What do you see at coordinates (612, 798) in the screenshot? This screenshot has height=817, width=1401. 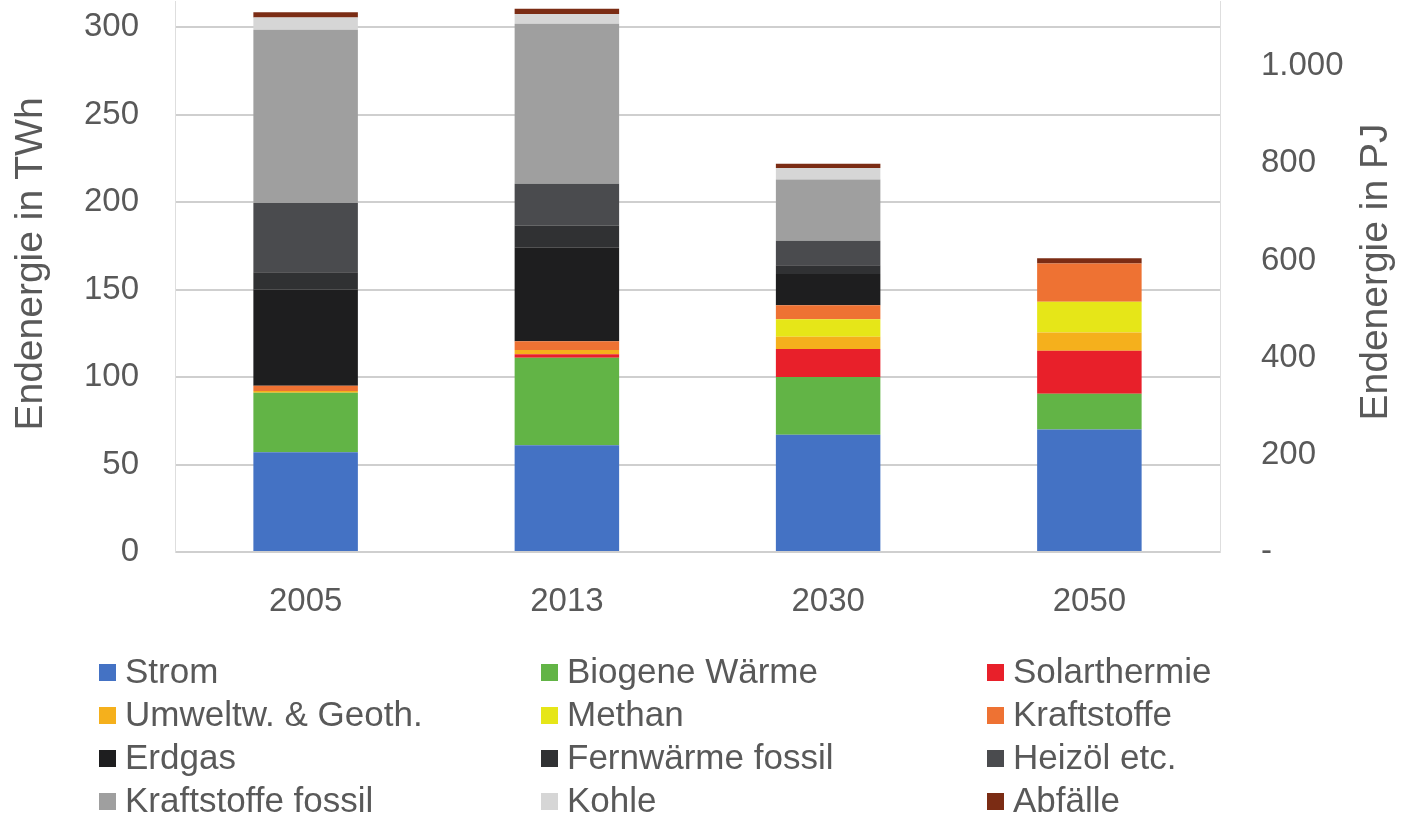 I see `legend-label: Kohle` at bounding box center [612, 798].